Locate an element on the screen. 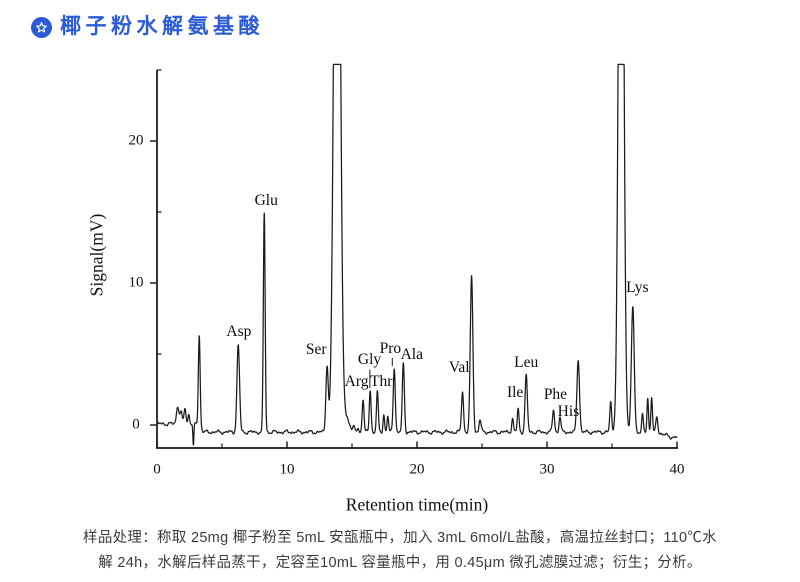 This screenshot has width=800, height=582. peak-label-ser: Ser is located at coordinates (316, 350).